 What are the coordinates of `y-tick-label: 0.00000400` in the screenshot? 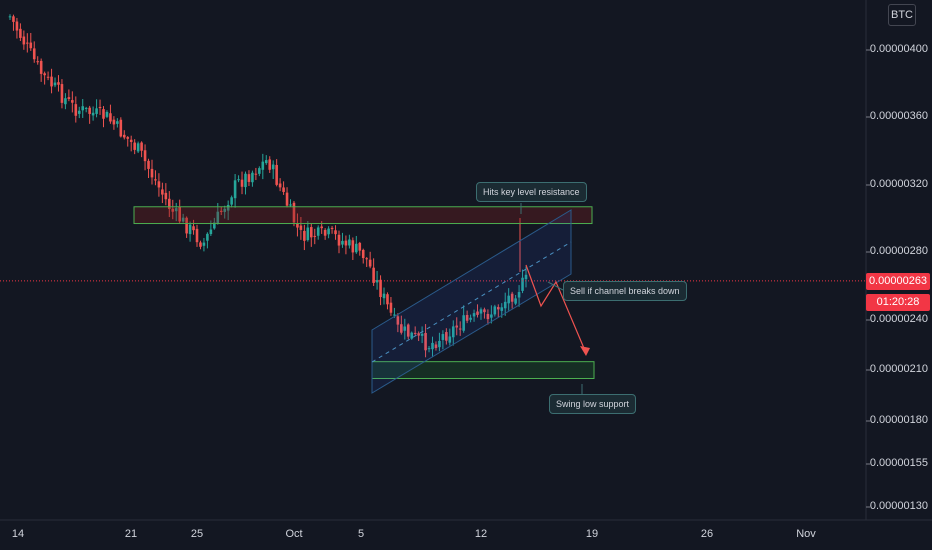 It's located at (898, 49).